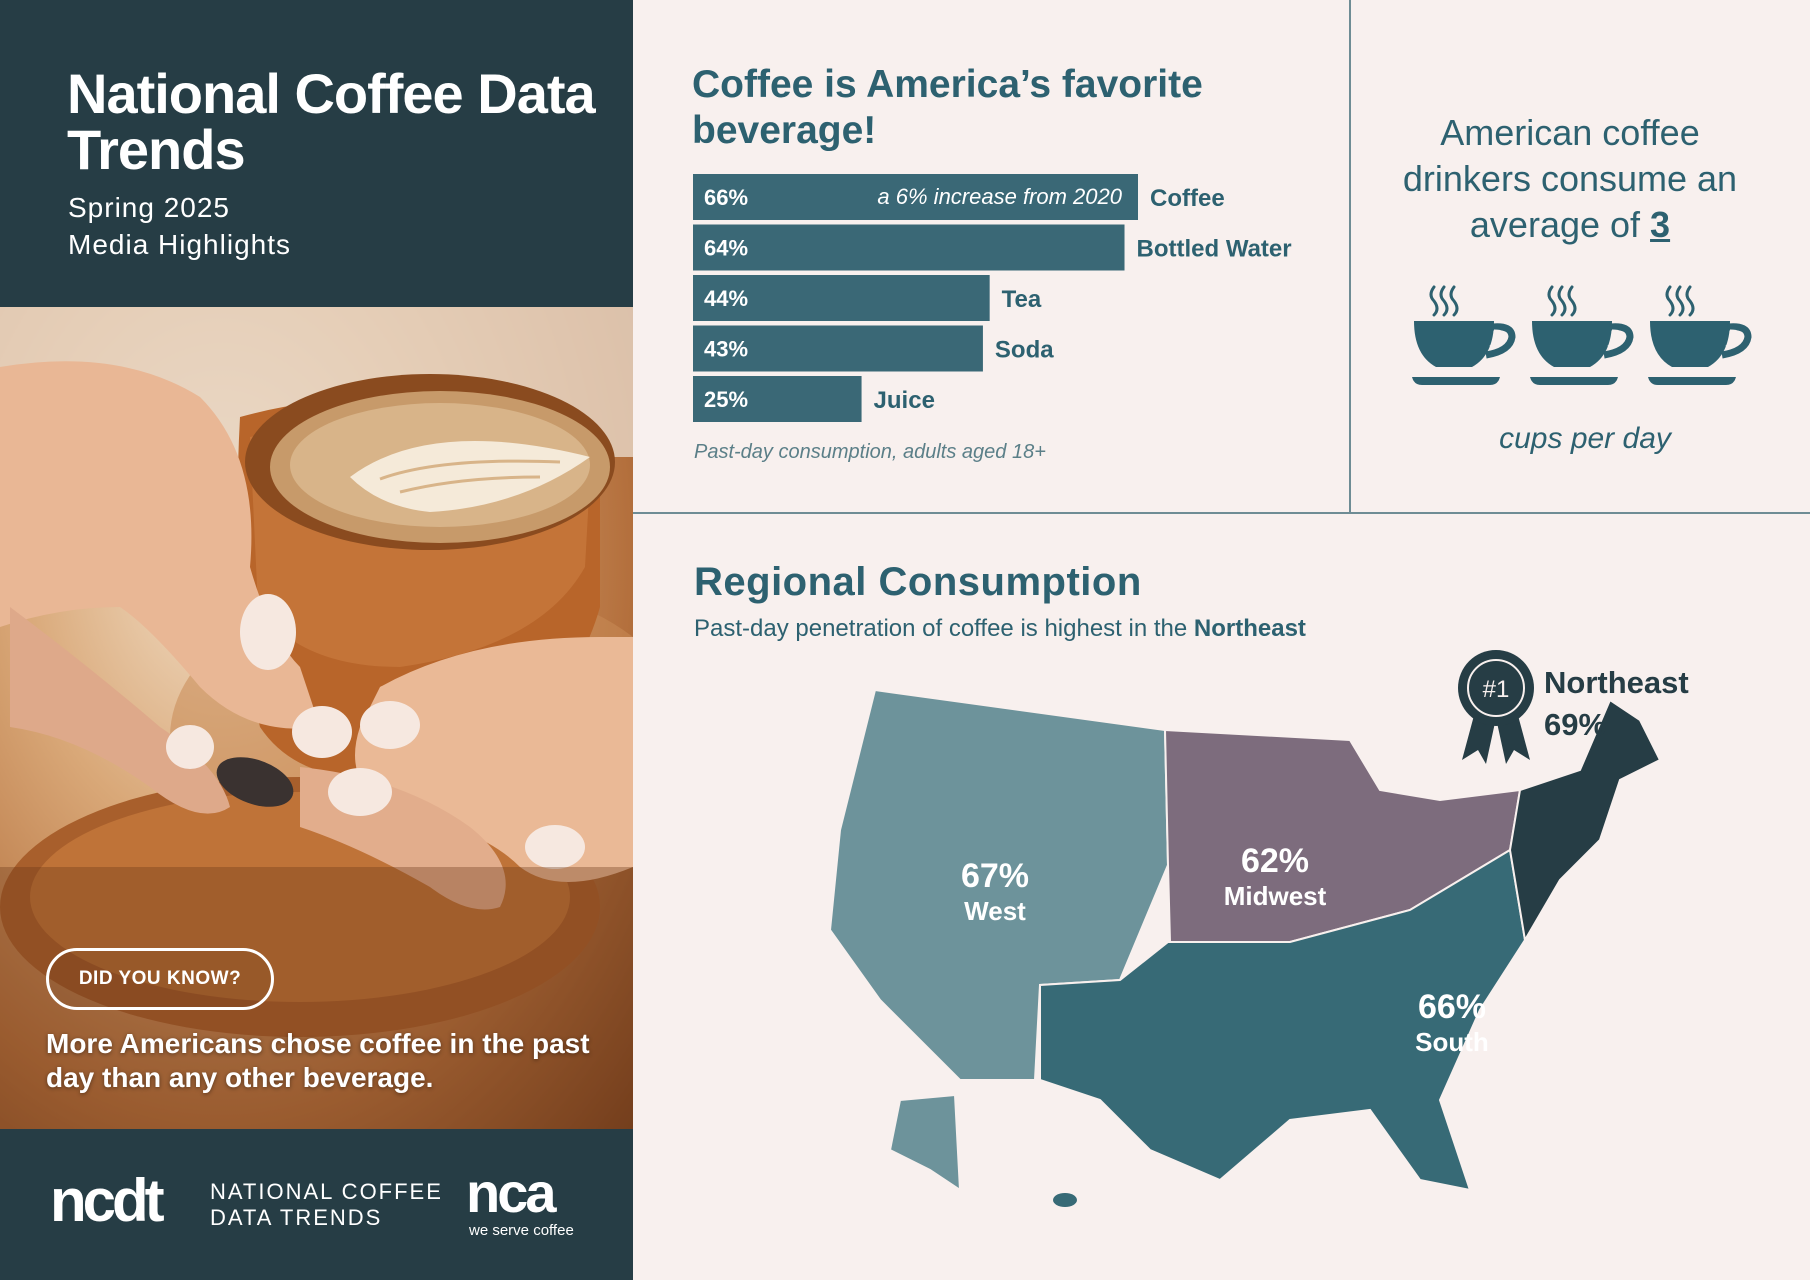 The image size is (1810, 1280). I want to click on bar-category-label: Coffee, so click(1187, 198).